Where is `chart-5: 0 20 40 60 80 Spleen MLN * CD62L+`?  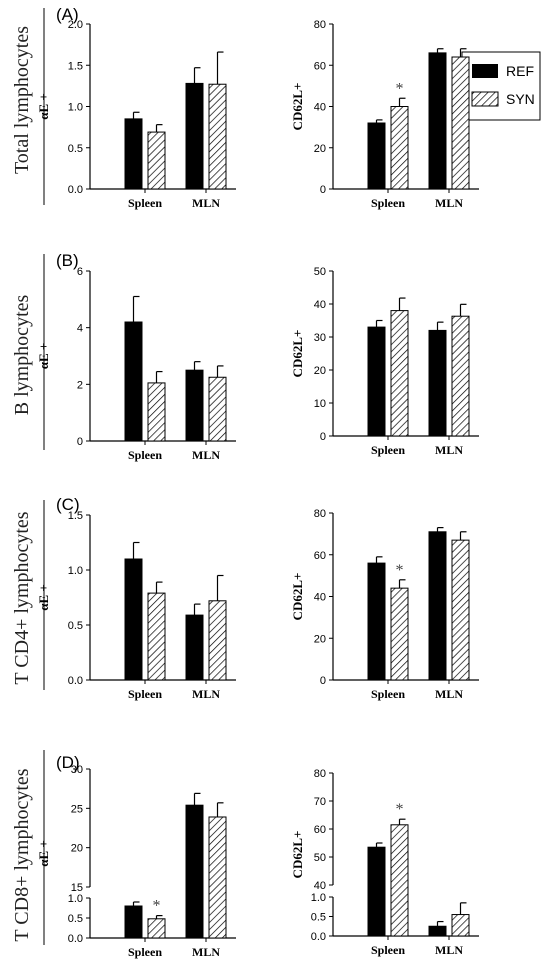
chart-5: 0 20 40 60 80 Spleen MLN * CD62L+ is located at coordinates (384, 604).